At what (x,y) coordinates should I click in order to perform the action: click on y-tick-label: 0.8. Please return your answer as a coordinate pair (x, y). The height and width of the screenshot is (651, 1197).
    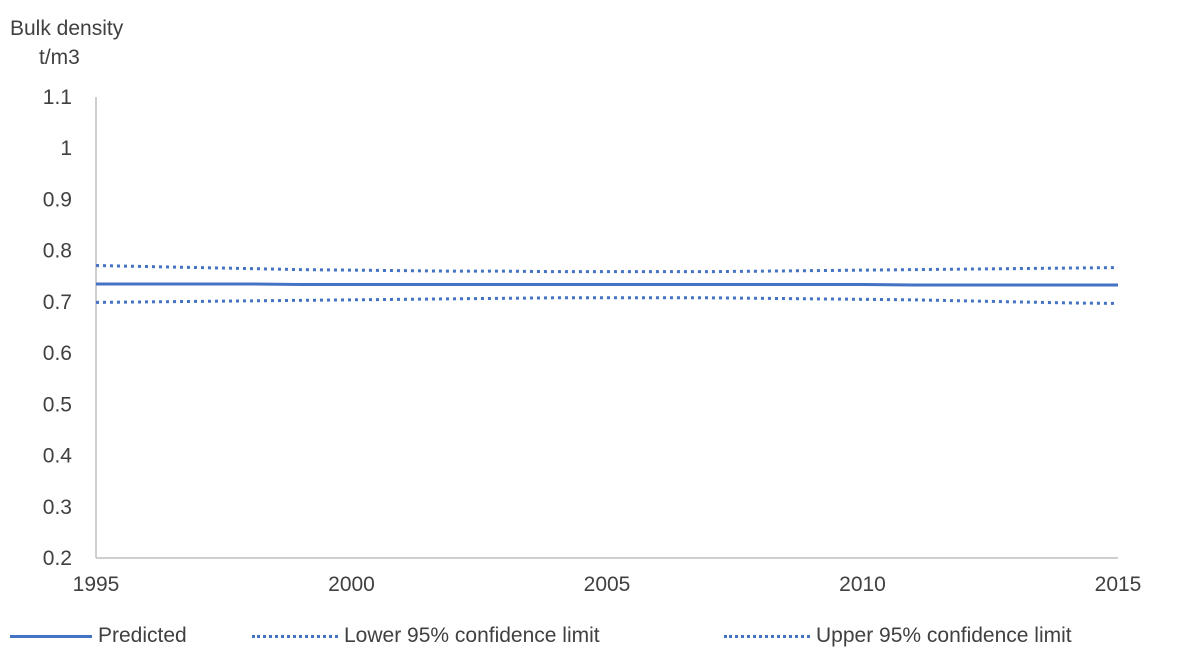
    Looking at the image, I should click on (57, 251).